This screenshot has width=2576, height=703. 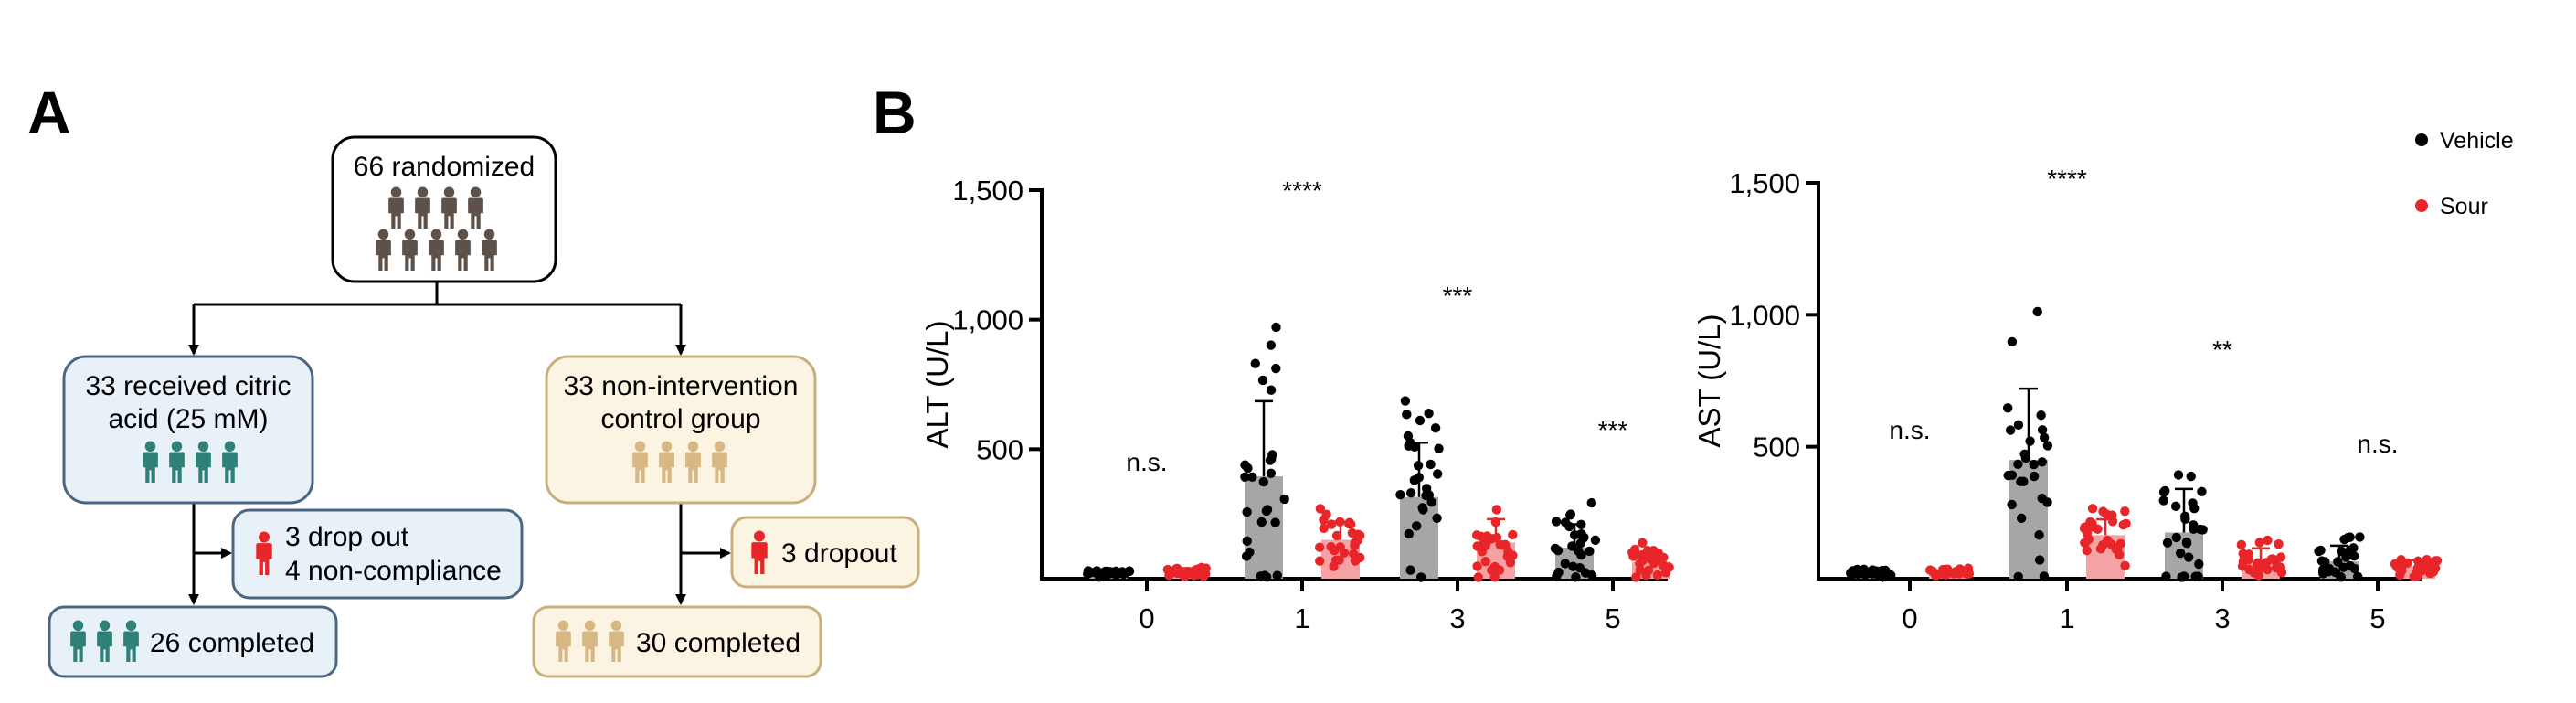 I want to click on ast-y-tick-label: 1,000, so click(x=1764, y=315).